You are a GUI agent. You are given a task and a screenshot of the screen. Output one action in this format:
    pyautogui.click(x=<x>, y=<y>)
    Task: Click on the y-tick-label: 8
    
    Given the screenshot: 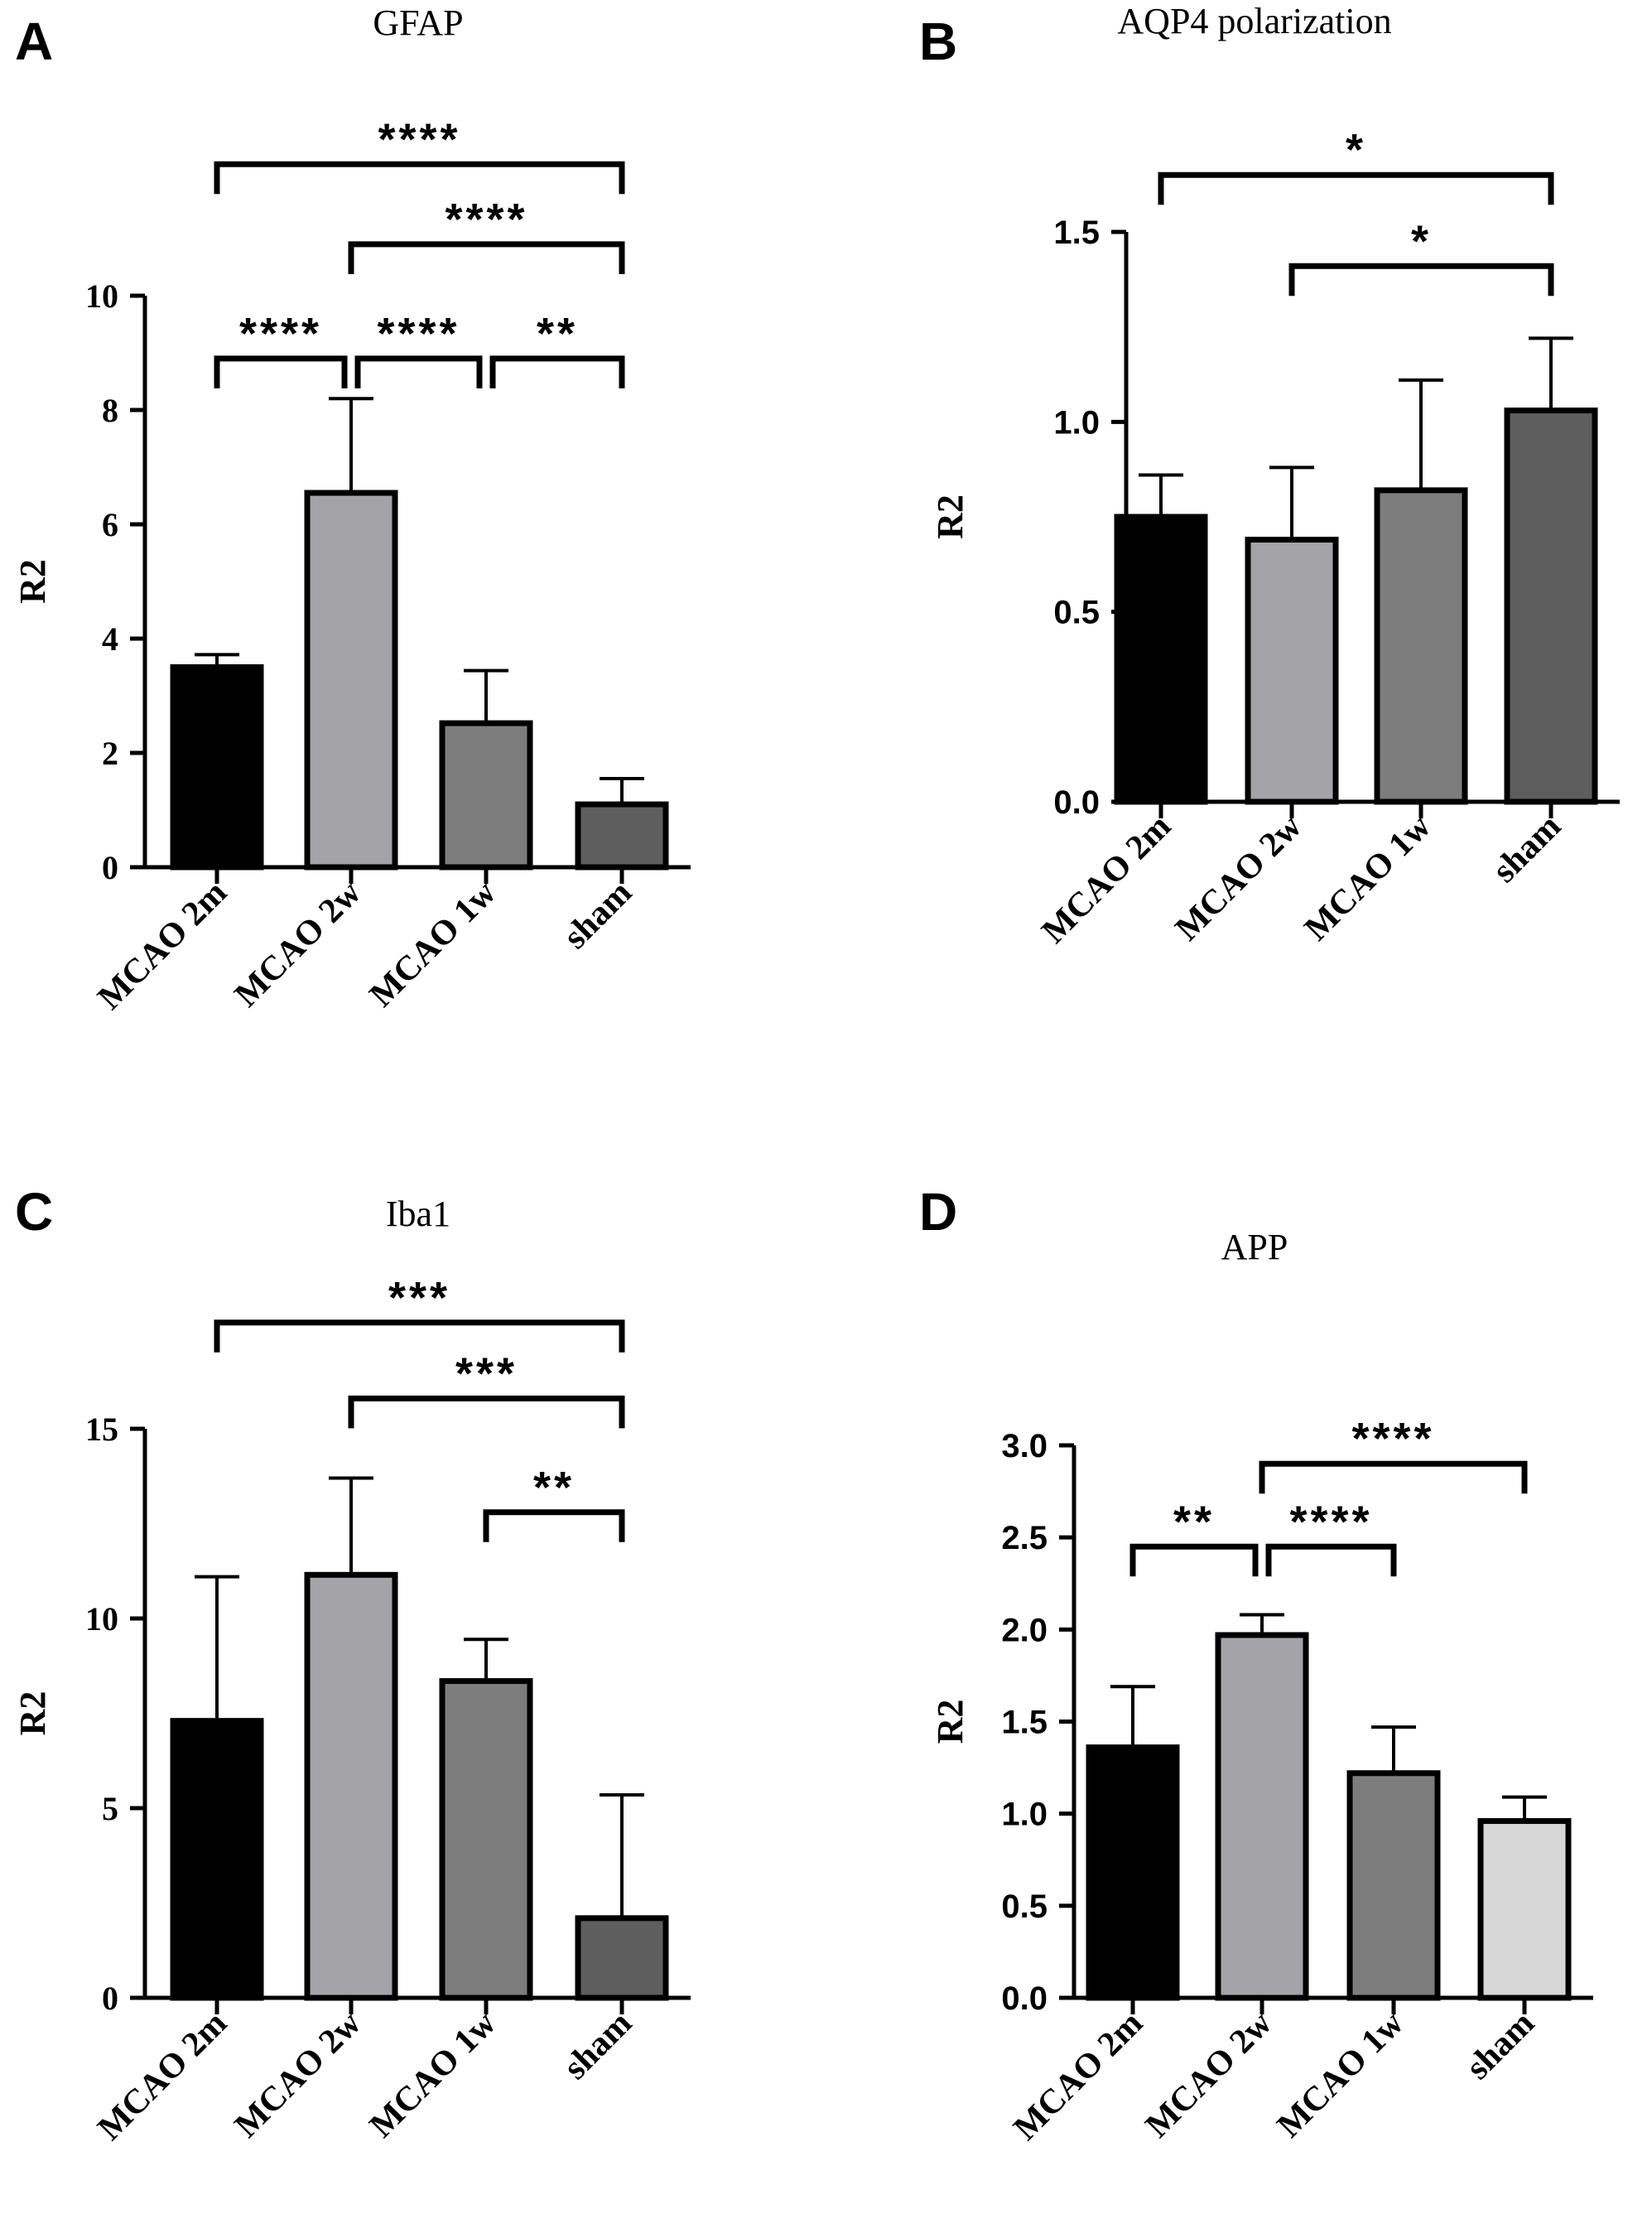 What is the action you would take?
    pyautogui.click(x=110, y=410)
    